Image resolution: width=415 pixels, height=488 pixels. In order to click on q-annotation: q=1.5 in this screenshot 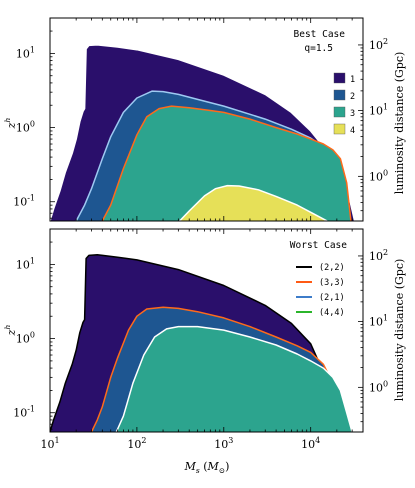, I will do `click(318, 48)`.